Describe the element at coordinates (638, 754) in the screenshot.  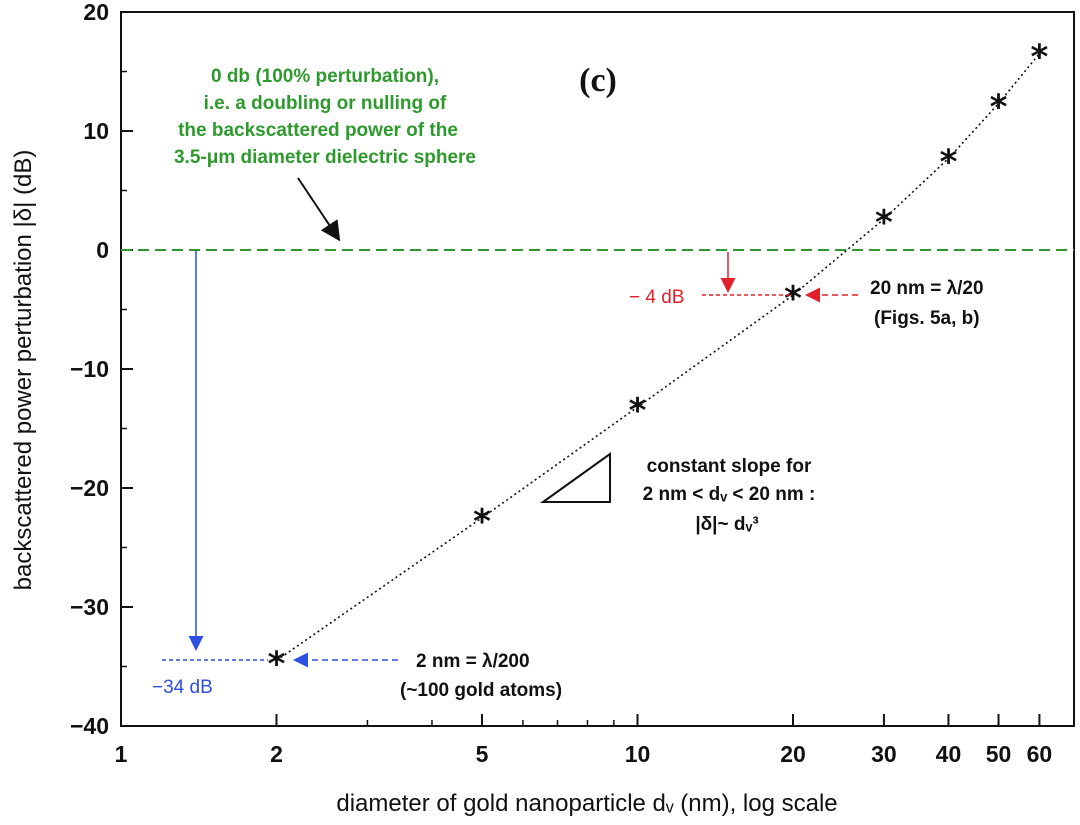
I see `x-tick-label: 10` at that location.